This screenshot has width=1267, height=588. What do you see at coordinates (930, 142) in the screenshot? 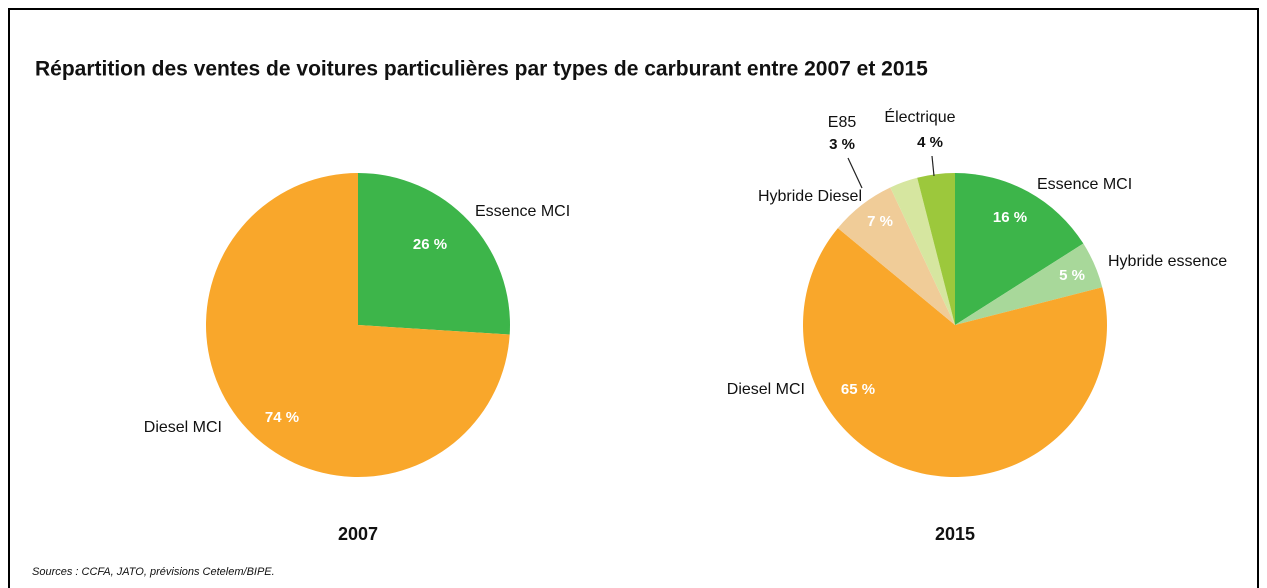
I see `value-label: 4 %` at bounding box center [930, 142].